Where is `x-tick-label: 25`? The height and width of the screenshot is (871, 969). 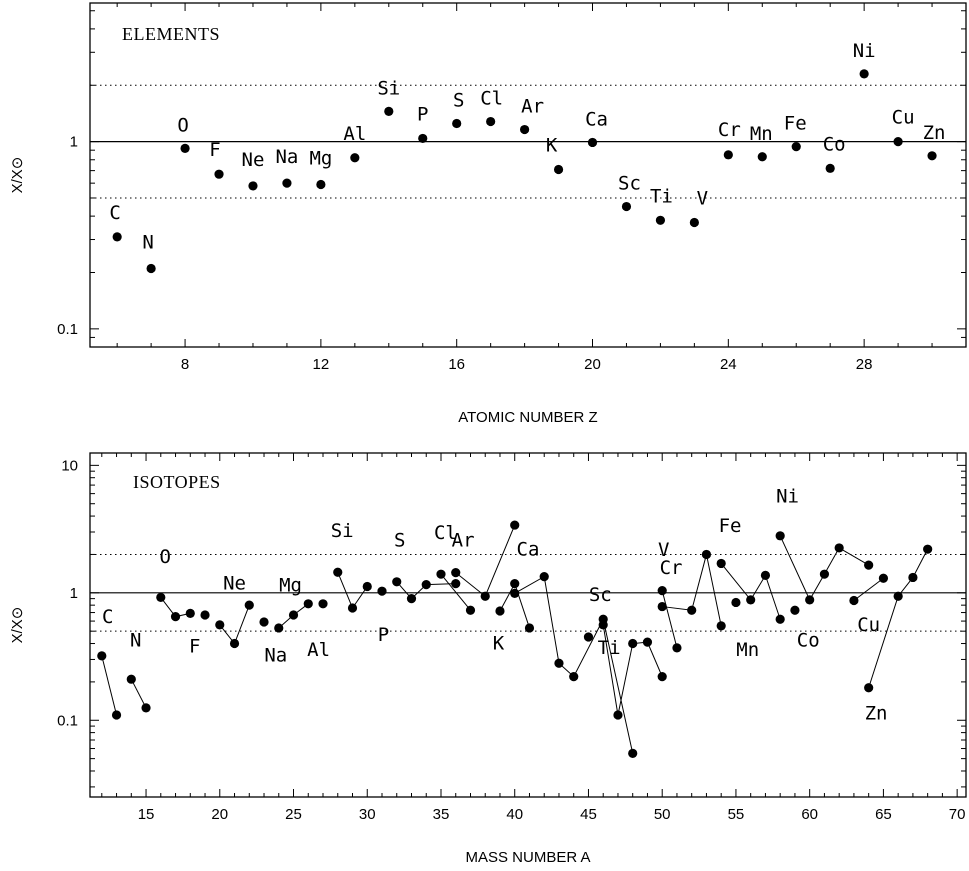 x-tick-label: 25 is located at coordinates (293, 814).